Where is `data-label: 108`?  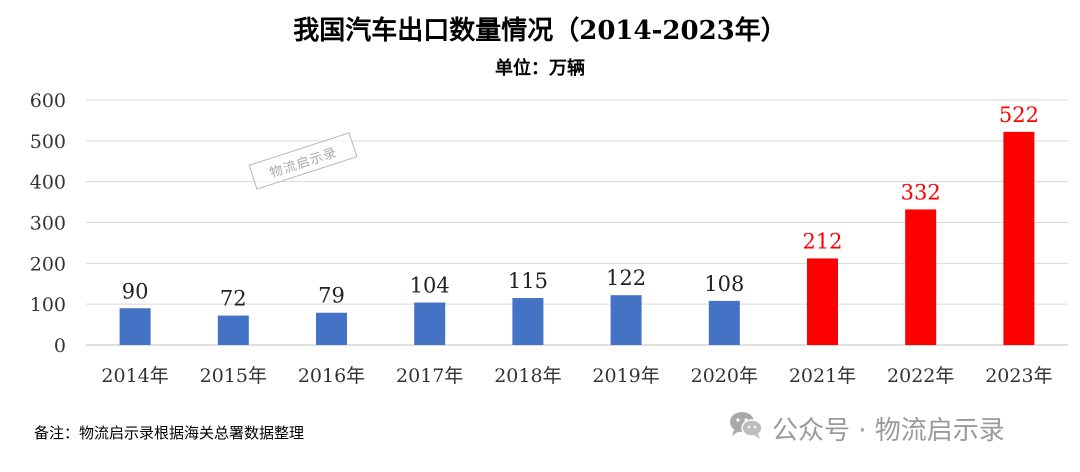
data-label: 108 is located at coordinates (724, 284).